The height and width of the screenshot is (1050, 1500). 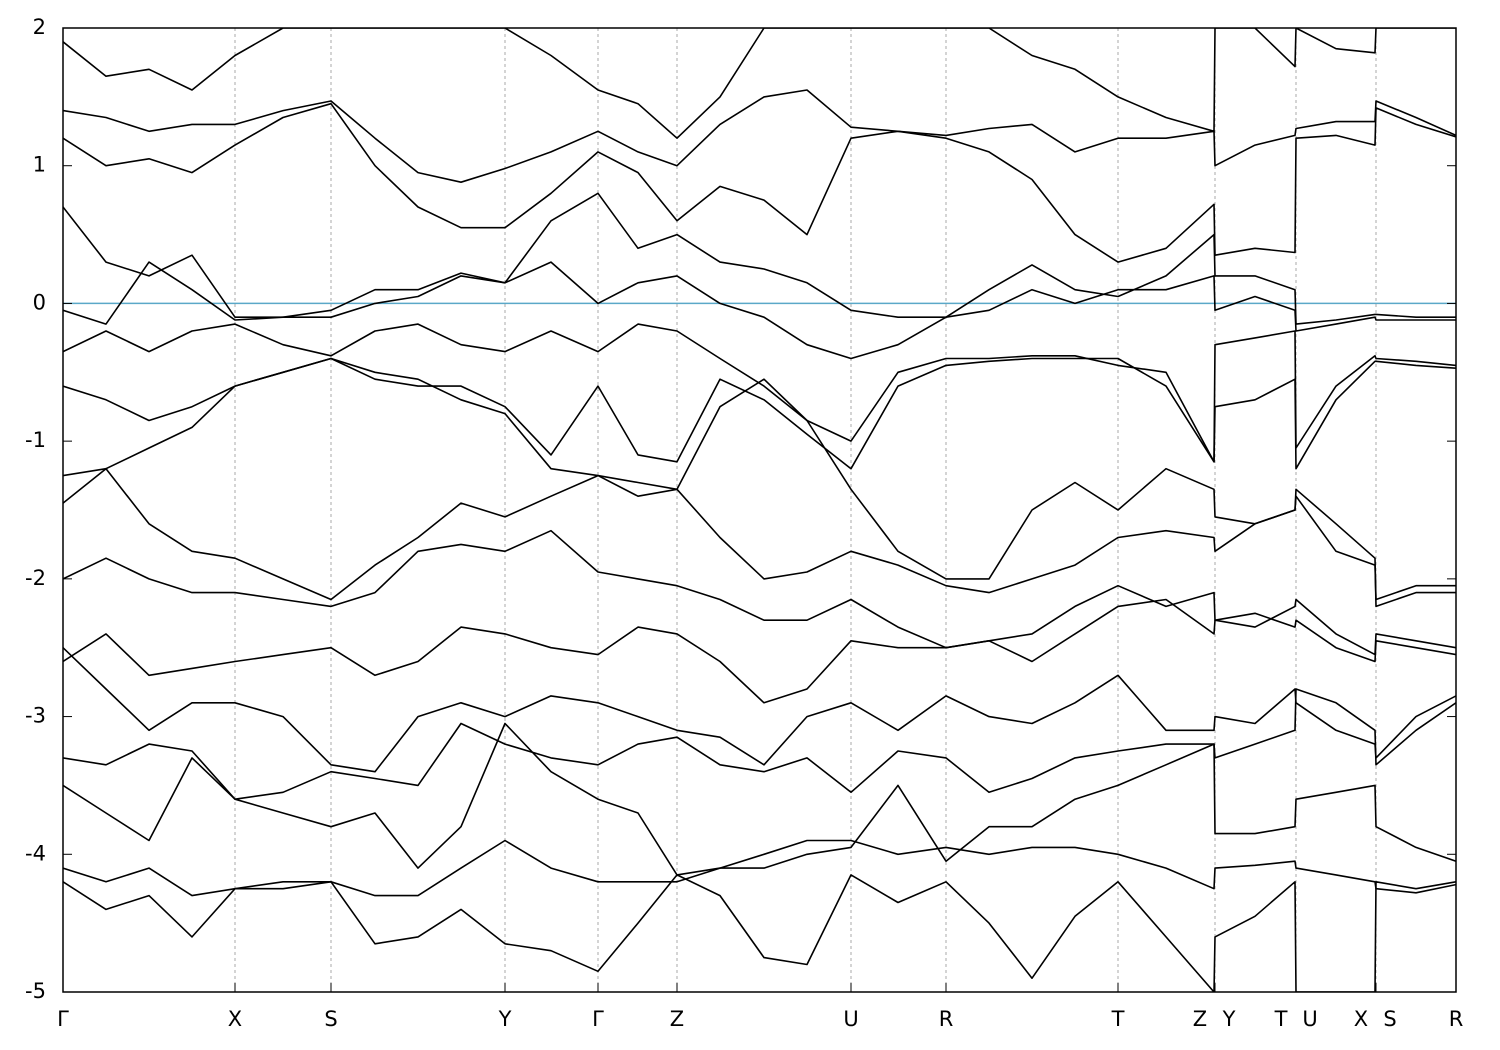 I want to click on y-tick-label: -3, so click(x=35, y=716).